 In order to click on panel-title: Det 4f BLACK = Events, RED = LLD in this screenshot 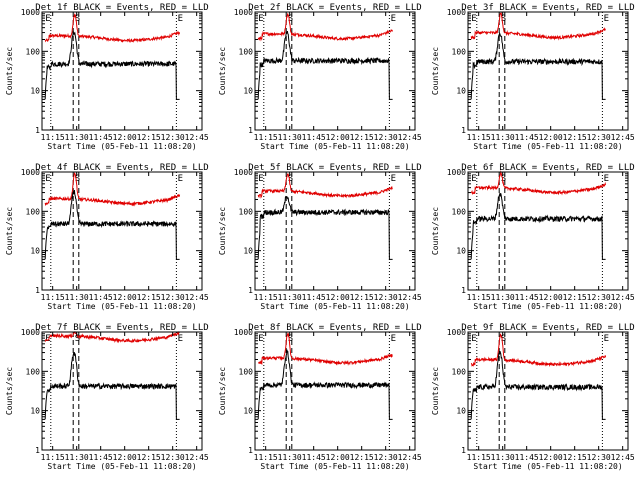, I will do `click(121, 168)`.